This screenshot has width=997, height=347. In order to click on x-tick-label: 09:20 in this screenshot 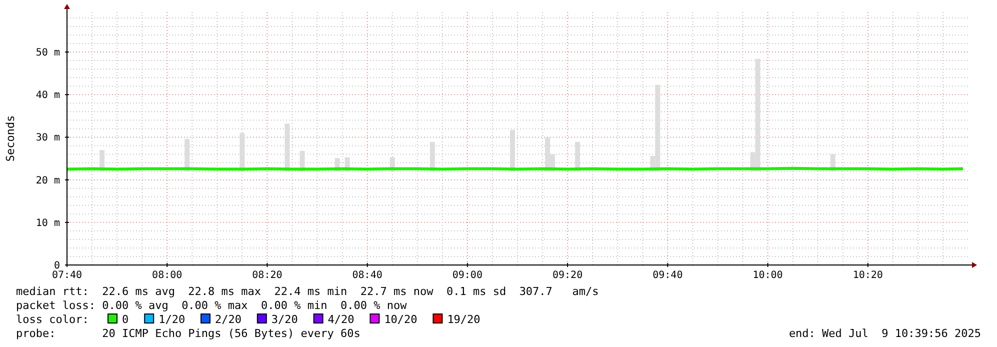, I will do `click(567, 275)`.